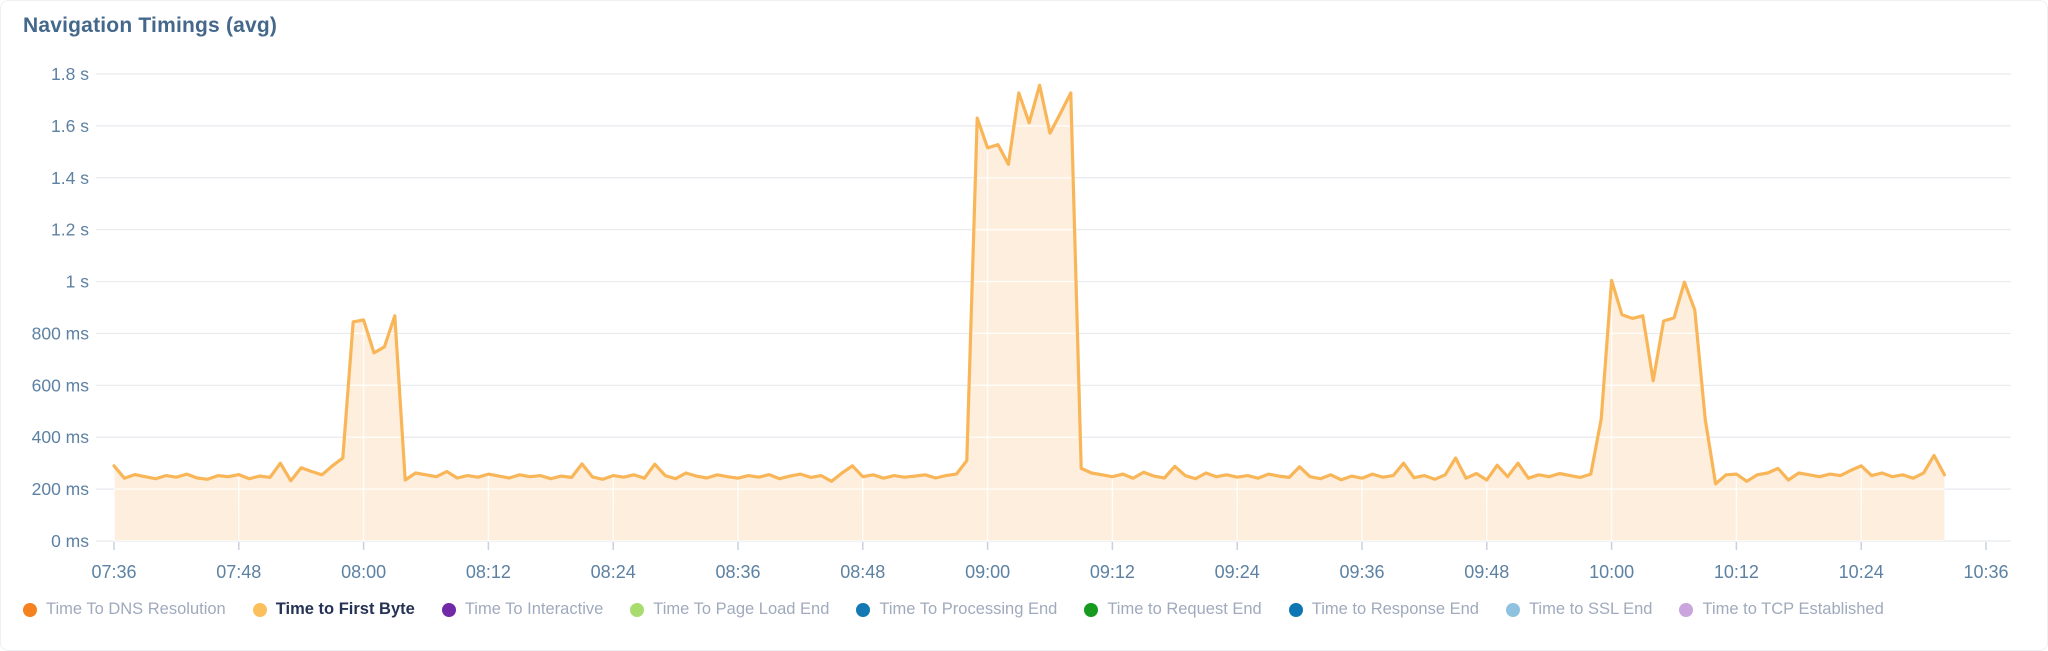  I want to click on y-axis-label: 200 ms, so click(61, 489).